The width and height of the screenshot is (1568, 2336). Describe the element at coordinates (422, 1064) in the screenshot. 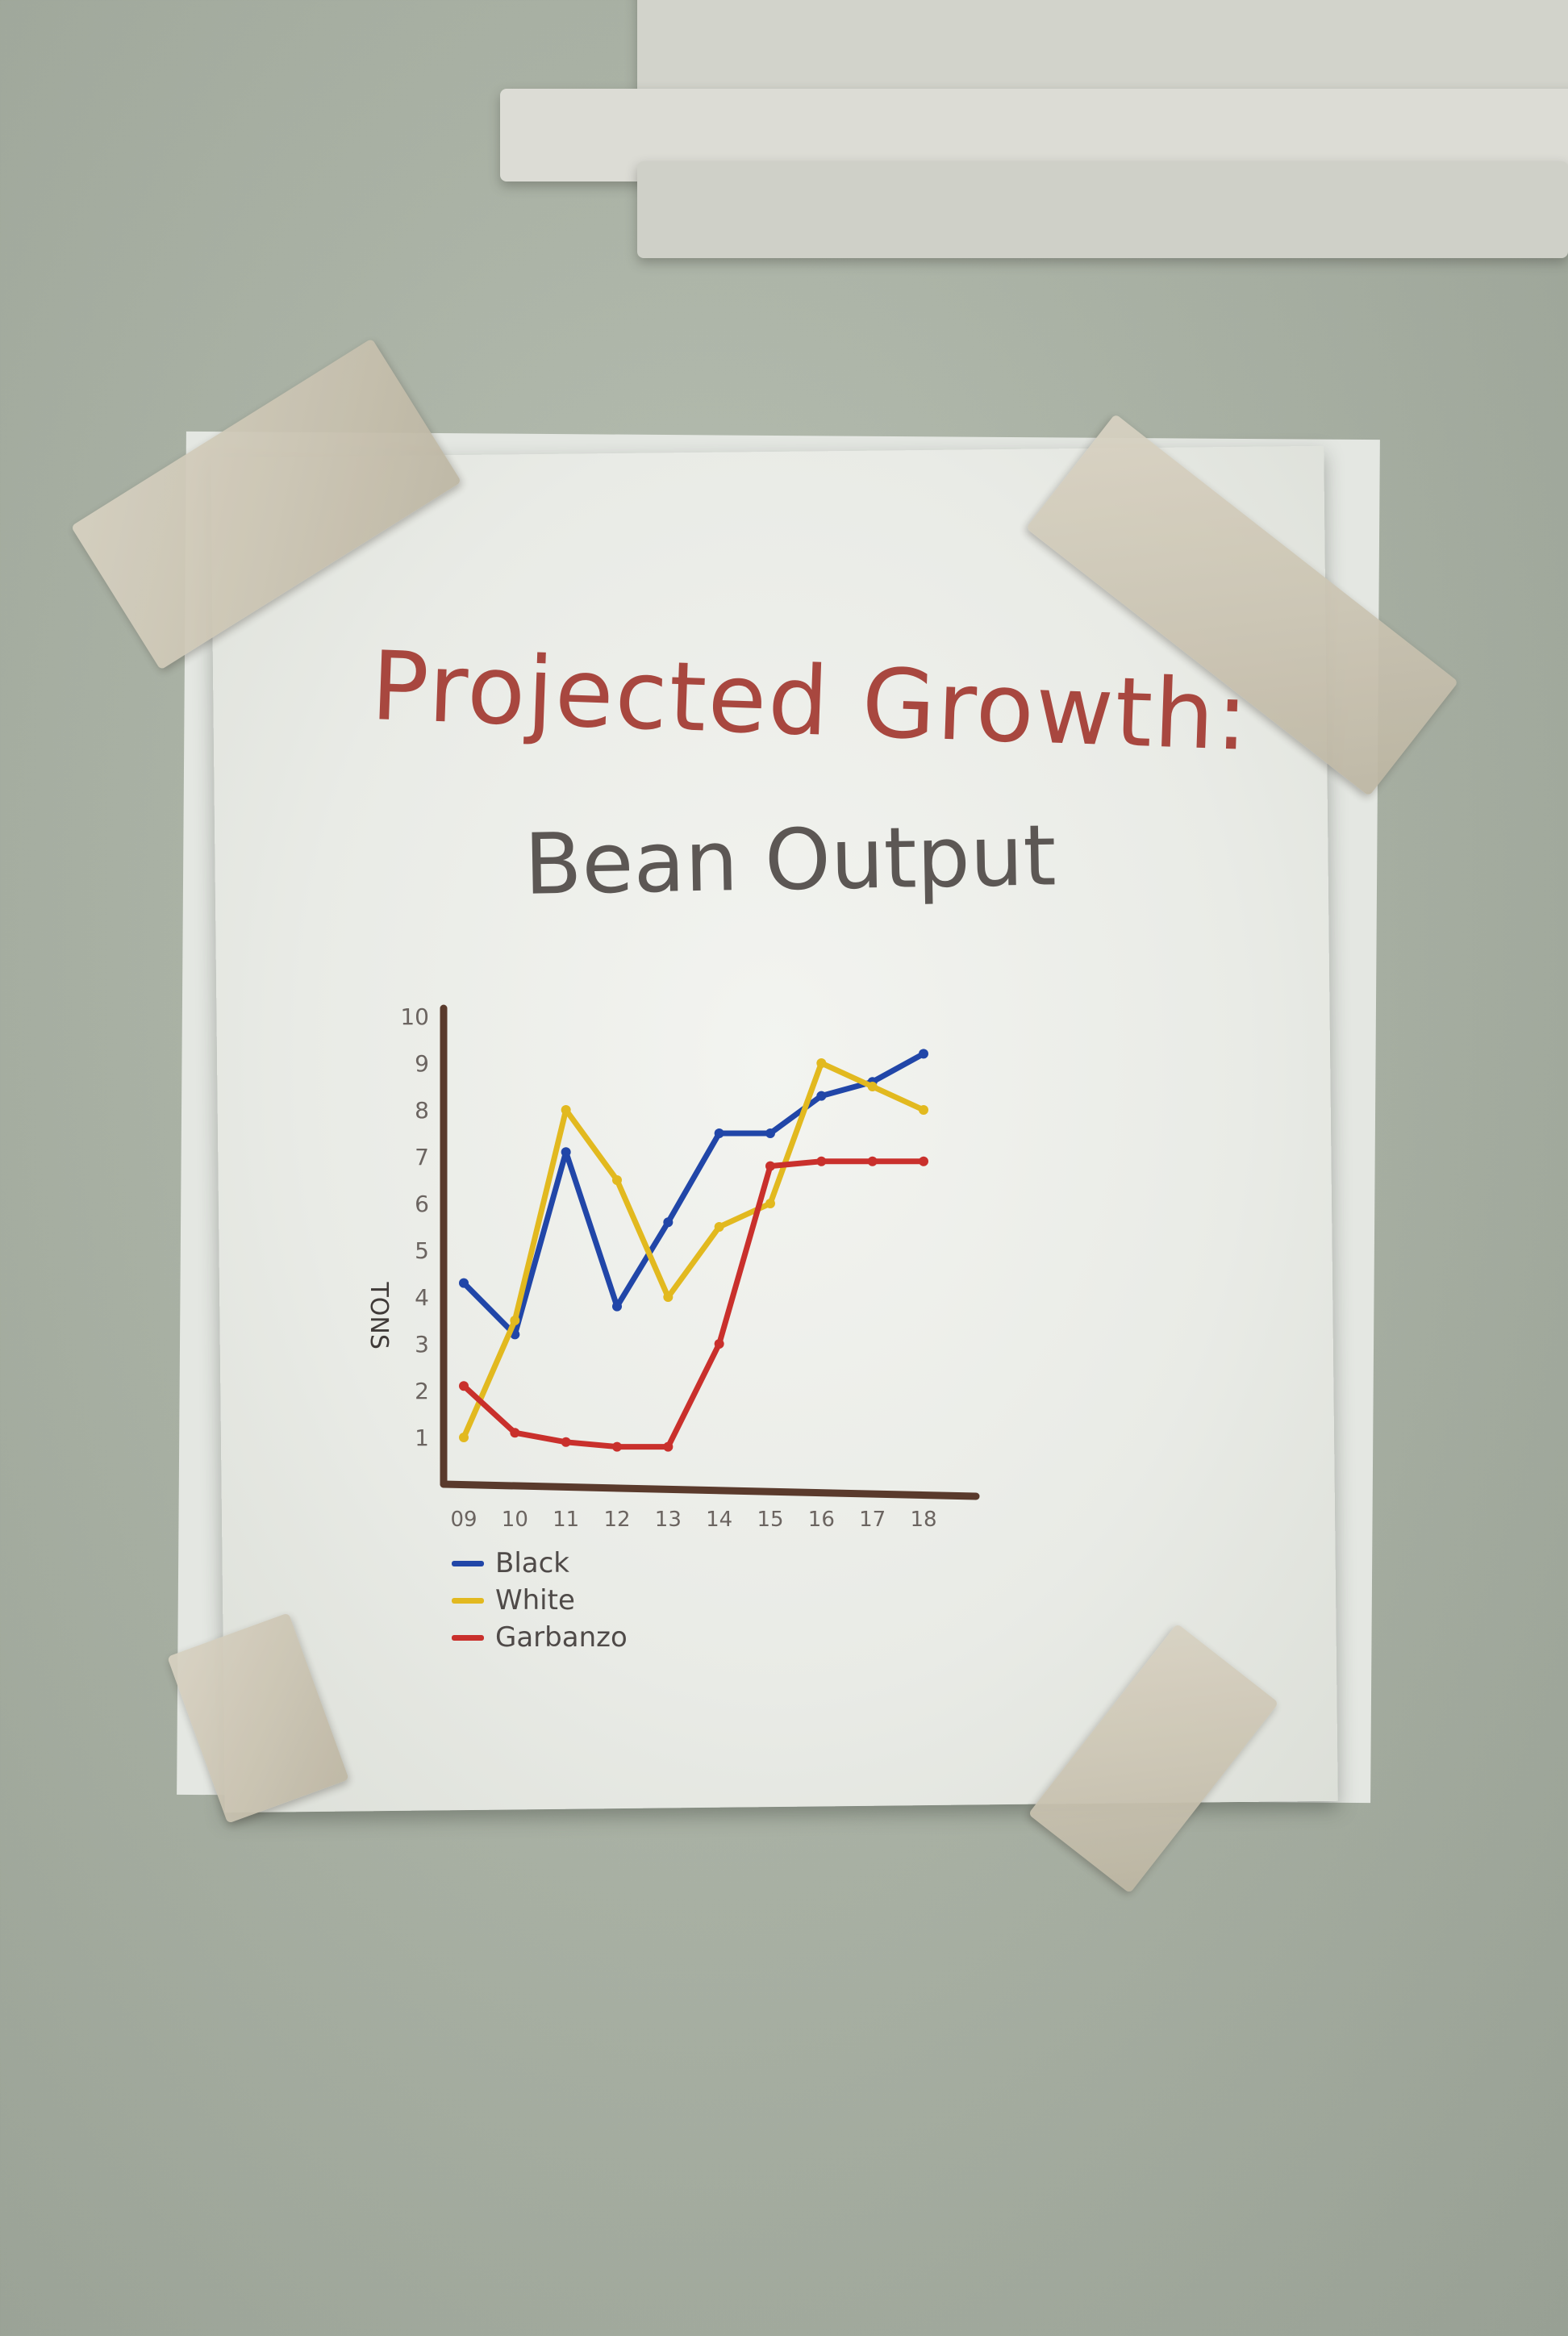

I see `y-tick-label: 9` at that location.